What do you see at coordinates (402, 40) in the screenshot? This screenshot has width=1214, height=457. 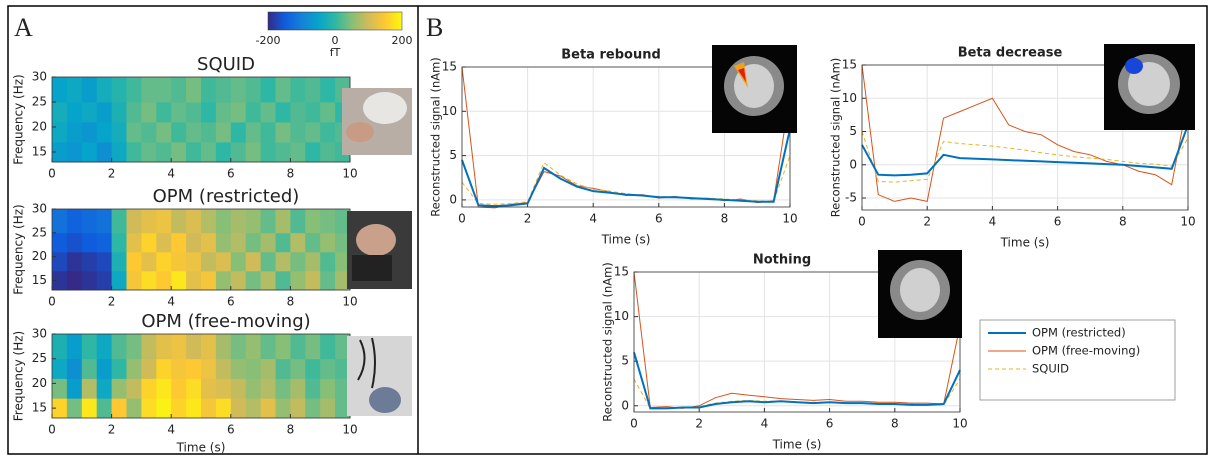 I see `colorbar-tick-label: 200` at bounding box center [402, 40].